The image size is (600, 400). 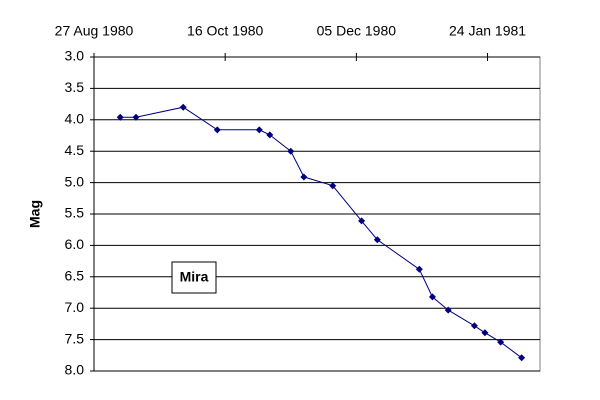 What do you see at coordinates (75, 119) in the screenshot?
I see `y-tick-label: 4.0` at bounding box center [75, 119].